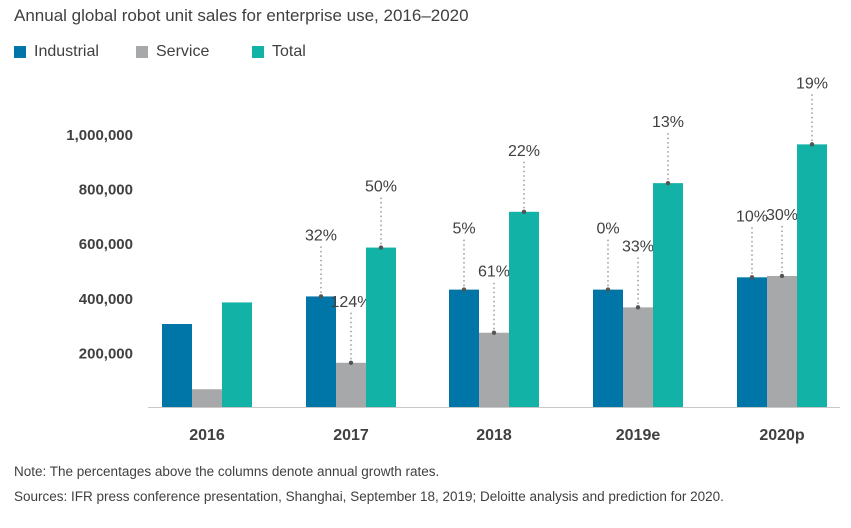  What do you see at coordinates (183, 51) in the screenshot?
I see `legend-label-service: Service` at bounding box center [183, 51].